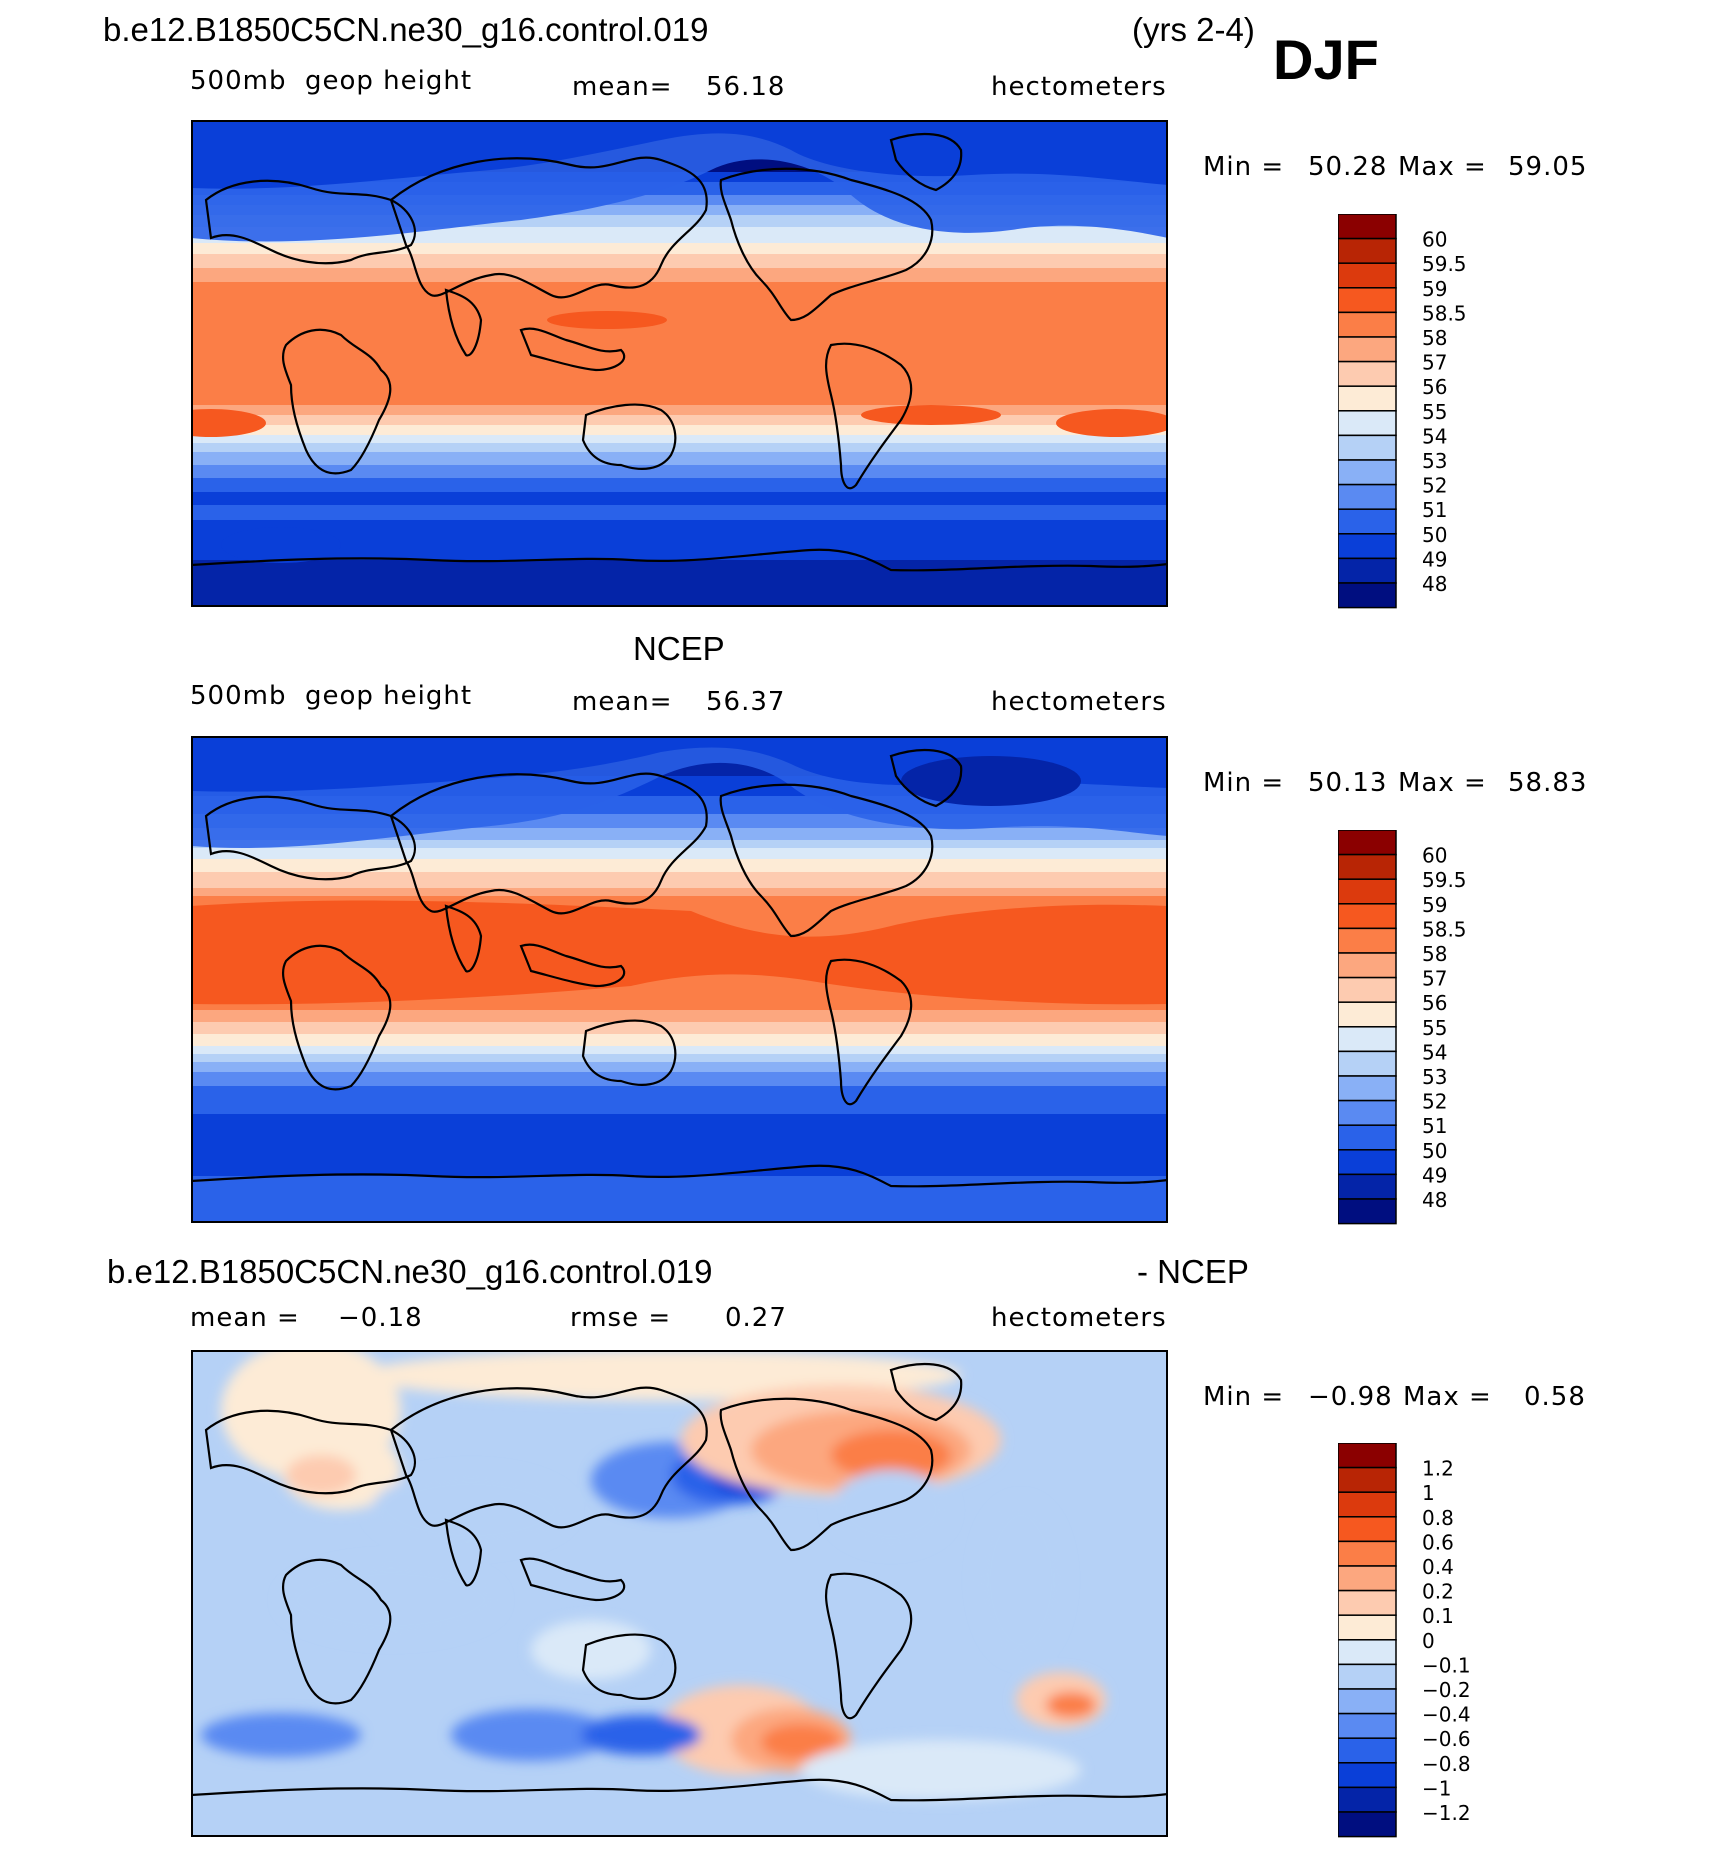  What do you see at coordinates (1438, 1592) in the screenshot?
I see `colorbar-tick-label: 0.2` at bounding box center [1438, 1592].